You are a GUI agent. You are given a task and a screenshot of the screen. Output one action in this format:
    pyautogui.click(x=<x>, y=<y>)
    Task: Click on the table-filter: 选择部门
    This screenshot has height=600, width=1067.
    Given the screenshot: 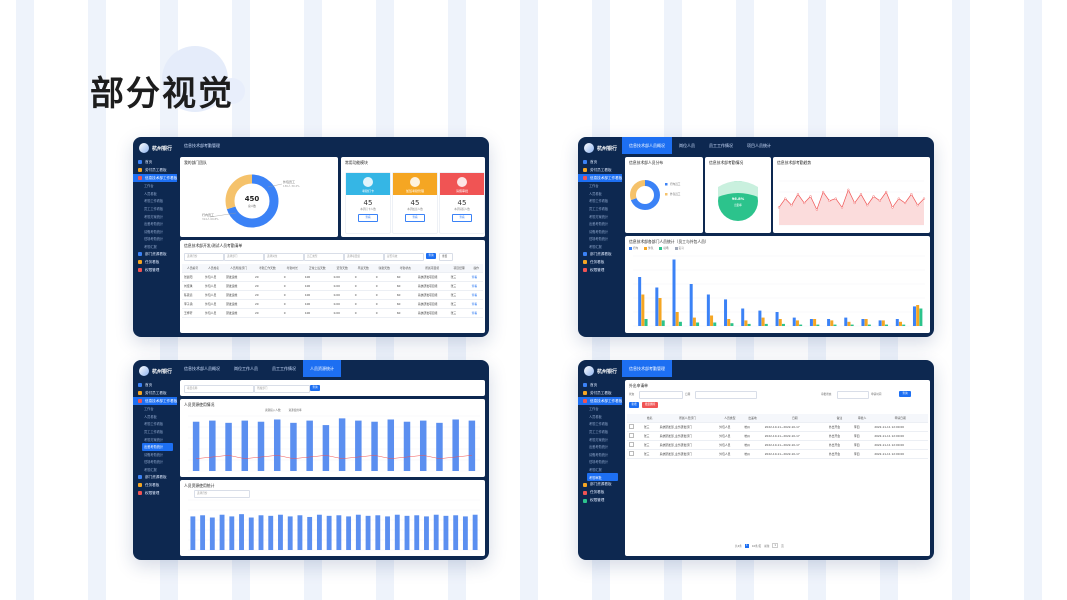 What is the action you would take?
    pyautogui.click(x=244, y=257)
    